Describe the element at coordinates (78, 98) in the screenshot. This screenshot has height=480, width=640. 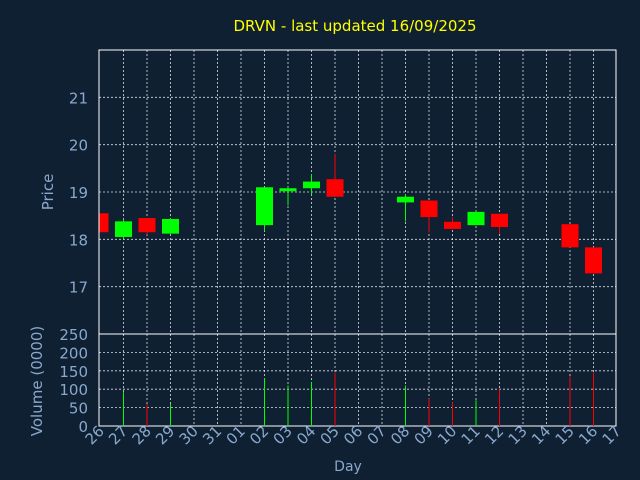
I see `price-y-tick-label: 21` at that location.